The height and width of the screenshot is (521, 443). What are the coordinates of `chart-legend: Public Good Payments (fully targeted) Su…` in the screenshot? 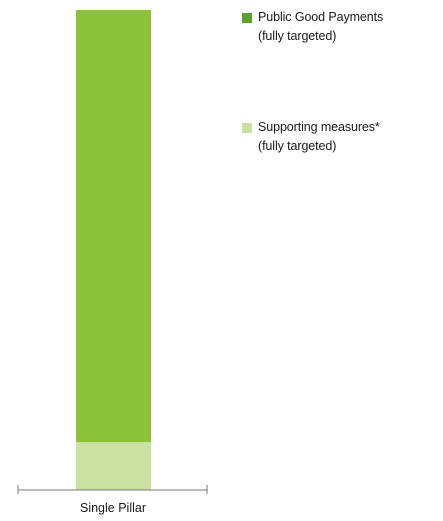 It's located at (342, 82).